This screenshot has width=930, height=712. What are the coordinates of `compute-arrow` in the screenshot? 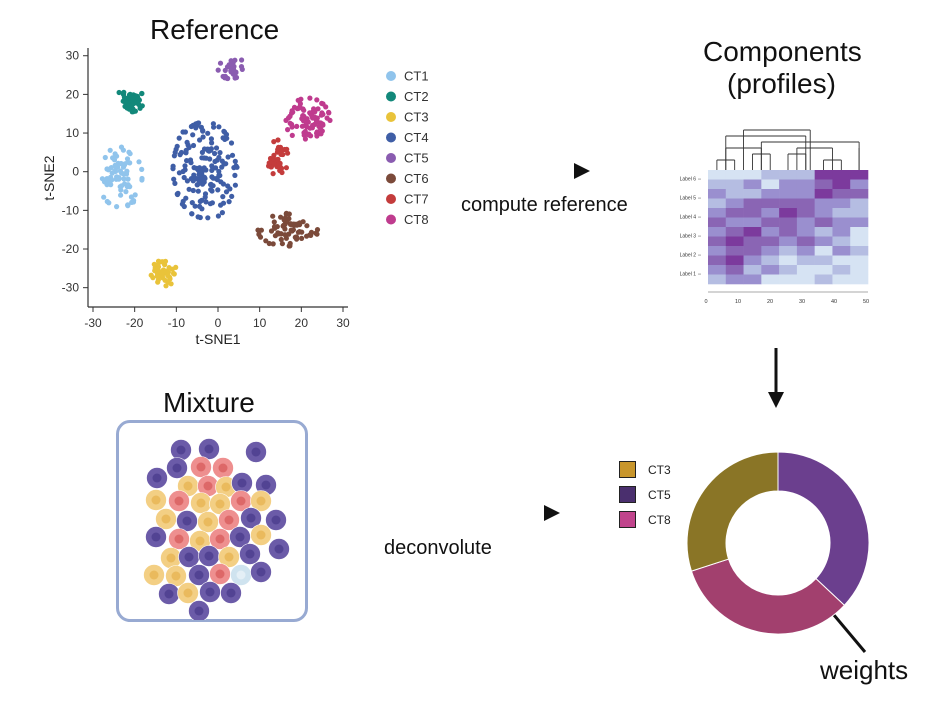 It's located at (553, 171).